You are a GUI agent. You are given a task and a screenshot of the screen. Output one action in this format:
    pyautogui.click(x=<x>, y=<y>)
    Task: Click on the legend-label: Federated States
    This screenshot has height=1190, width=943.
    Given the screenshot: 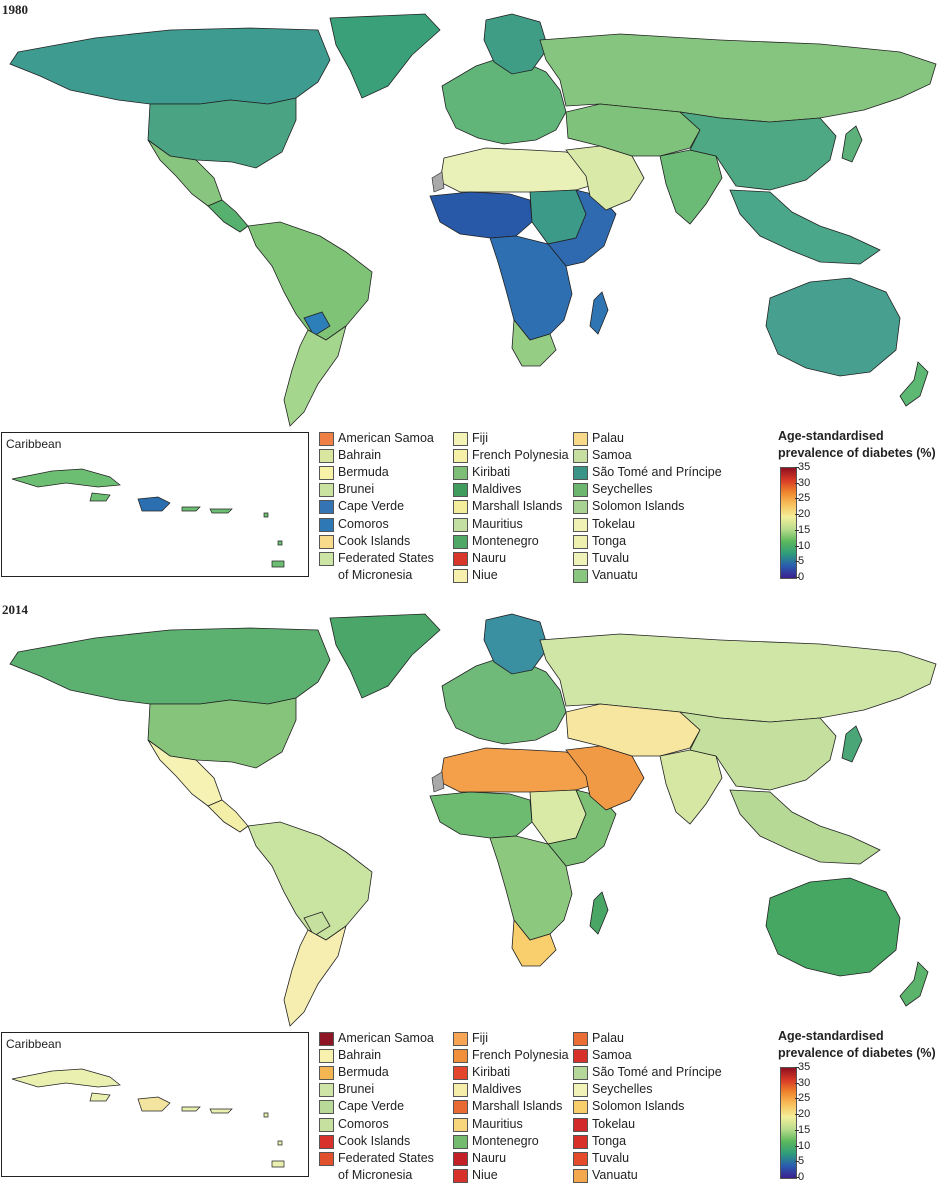 What is the action you would take?
    pyautogui.click(x=386, y=557)
    